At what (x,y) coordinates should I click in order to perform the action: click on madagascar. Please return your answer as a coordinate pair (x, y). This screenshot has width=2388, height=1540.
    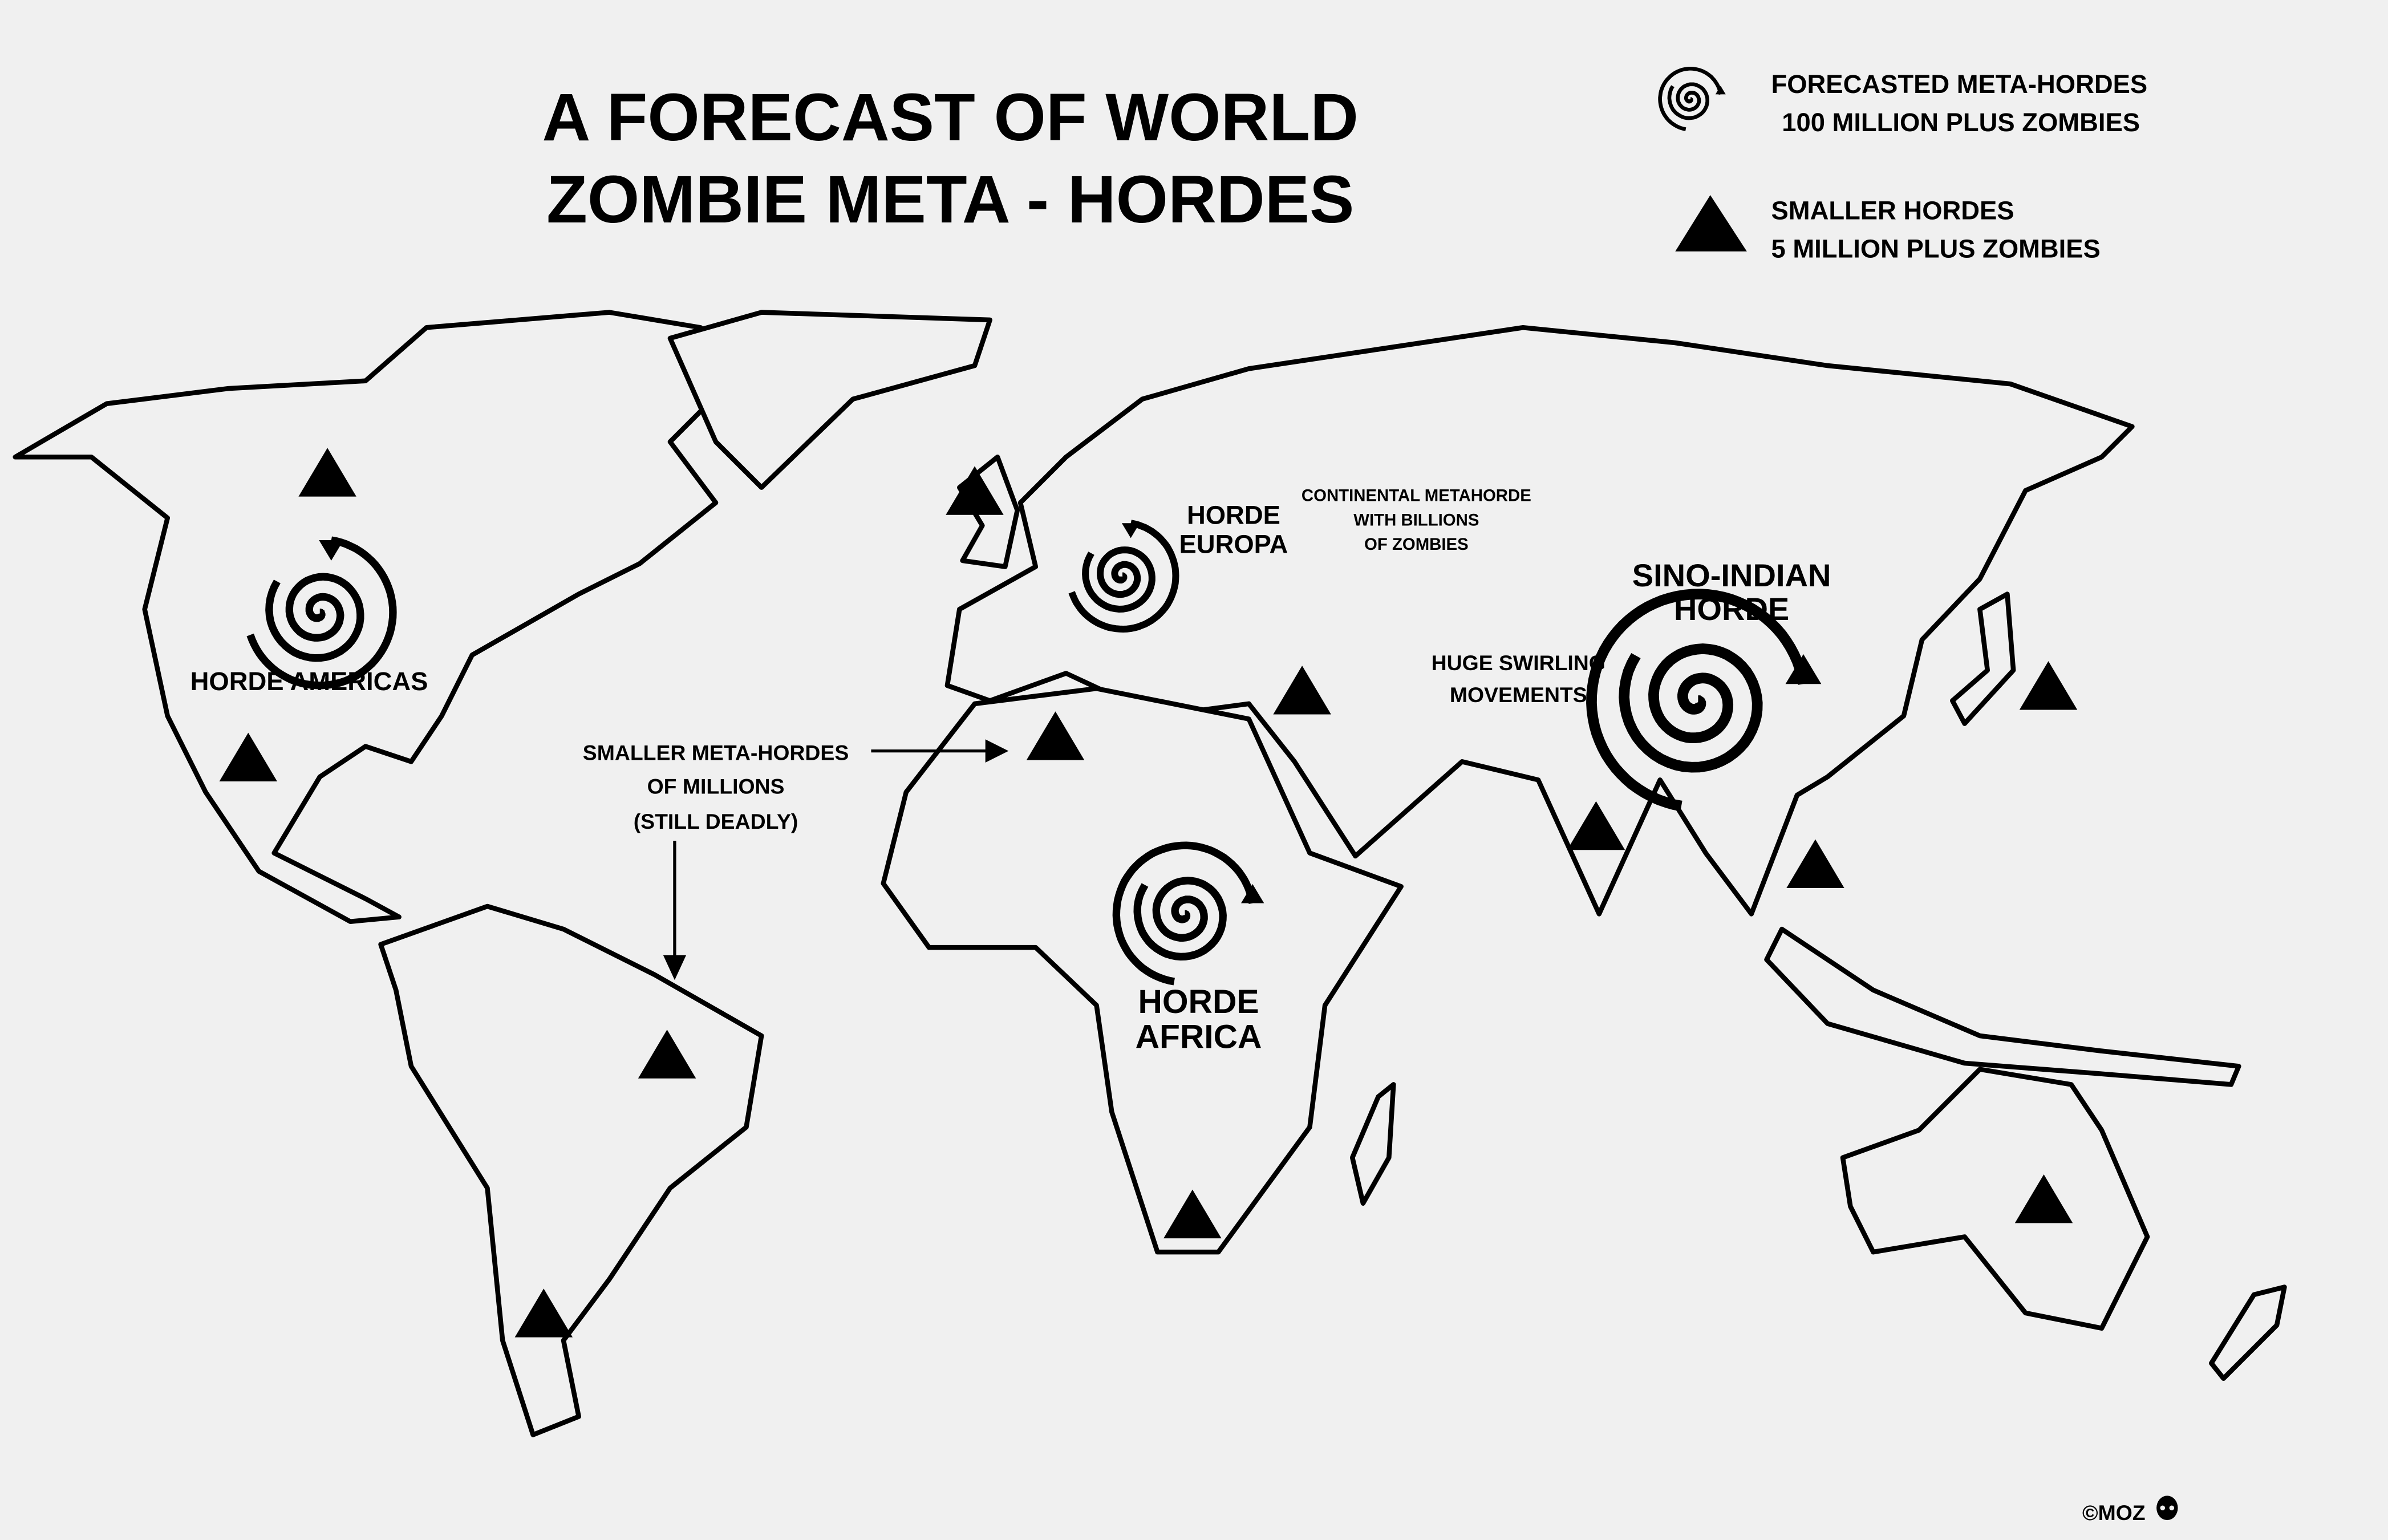
    Looking at the image, I should click on (1372, 1144).